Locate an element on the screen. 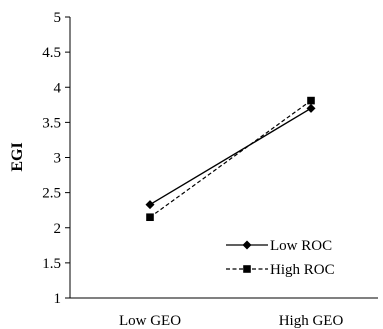 This screenshot has width=383, height=329. x-tick-label: High GEO is located at coordinates (311, 321).